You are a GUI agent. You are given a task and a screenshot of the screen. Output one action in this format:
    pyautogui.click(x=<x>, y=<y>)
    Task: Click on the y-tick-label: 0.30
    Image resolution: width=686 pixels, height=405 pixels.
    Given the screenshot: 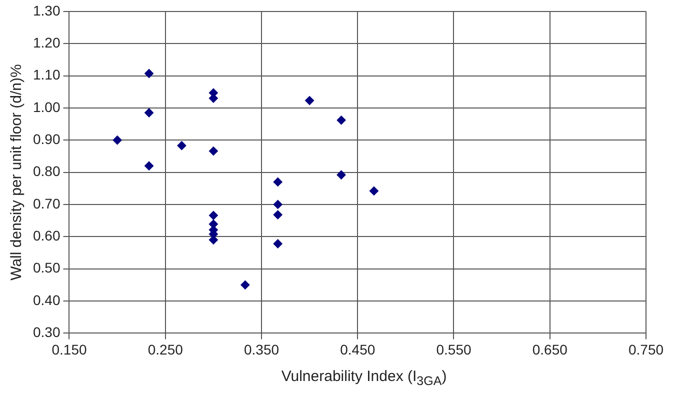 What is the action you would take?
    pyautogui.click(x=46, y=332)
    